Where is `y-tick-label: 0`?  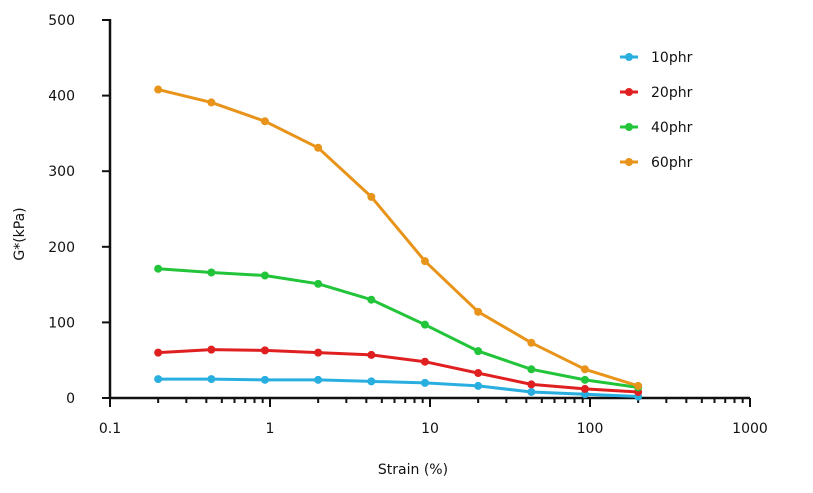
y-tick-label: 0 is located at coordinates (70, 399).